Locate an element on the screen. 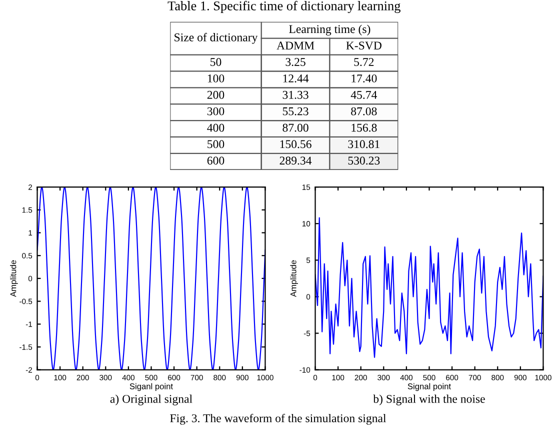 The image size is (556, 430). caption: Fig. 3. The waveform of the simulation signal is located at coordinates (278, 419).